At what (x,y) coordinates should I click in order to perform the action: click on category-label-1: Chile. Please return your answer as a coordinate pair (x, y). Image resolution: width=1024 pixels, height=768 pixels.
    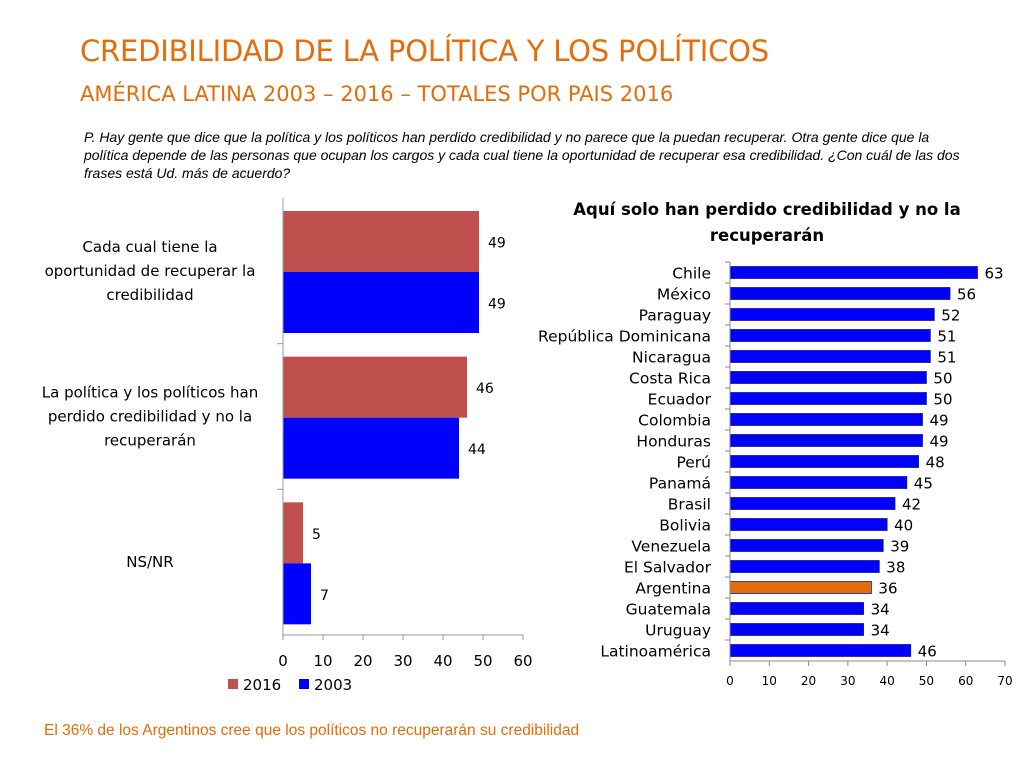
    Looking at the image, I should click on (691, 274).